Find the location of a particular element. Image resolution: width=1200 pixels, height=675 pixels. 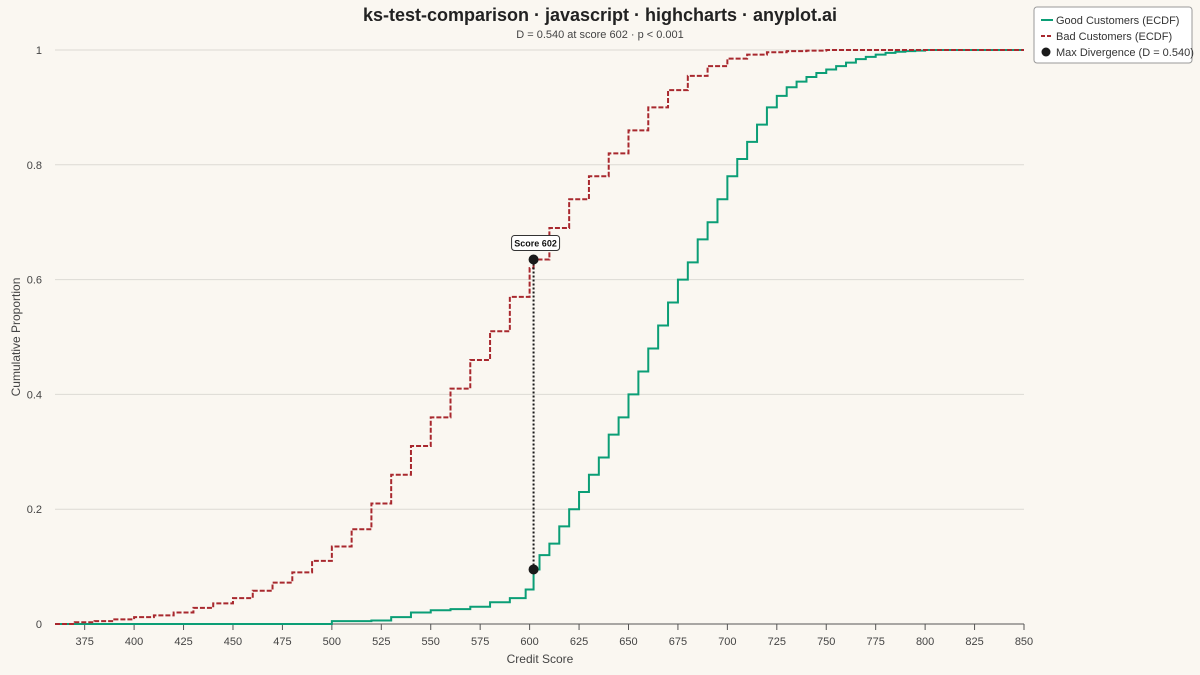

legend-item-good: Good Customers (ECDF) is located at coordinates (1110, 21).